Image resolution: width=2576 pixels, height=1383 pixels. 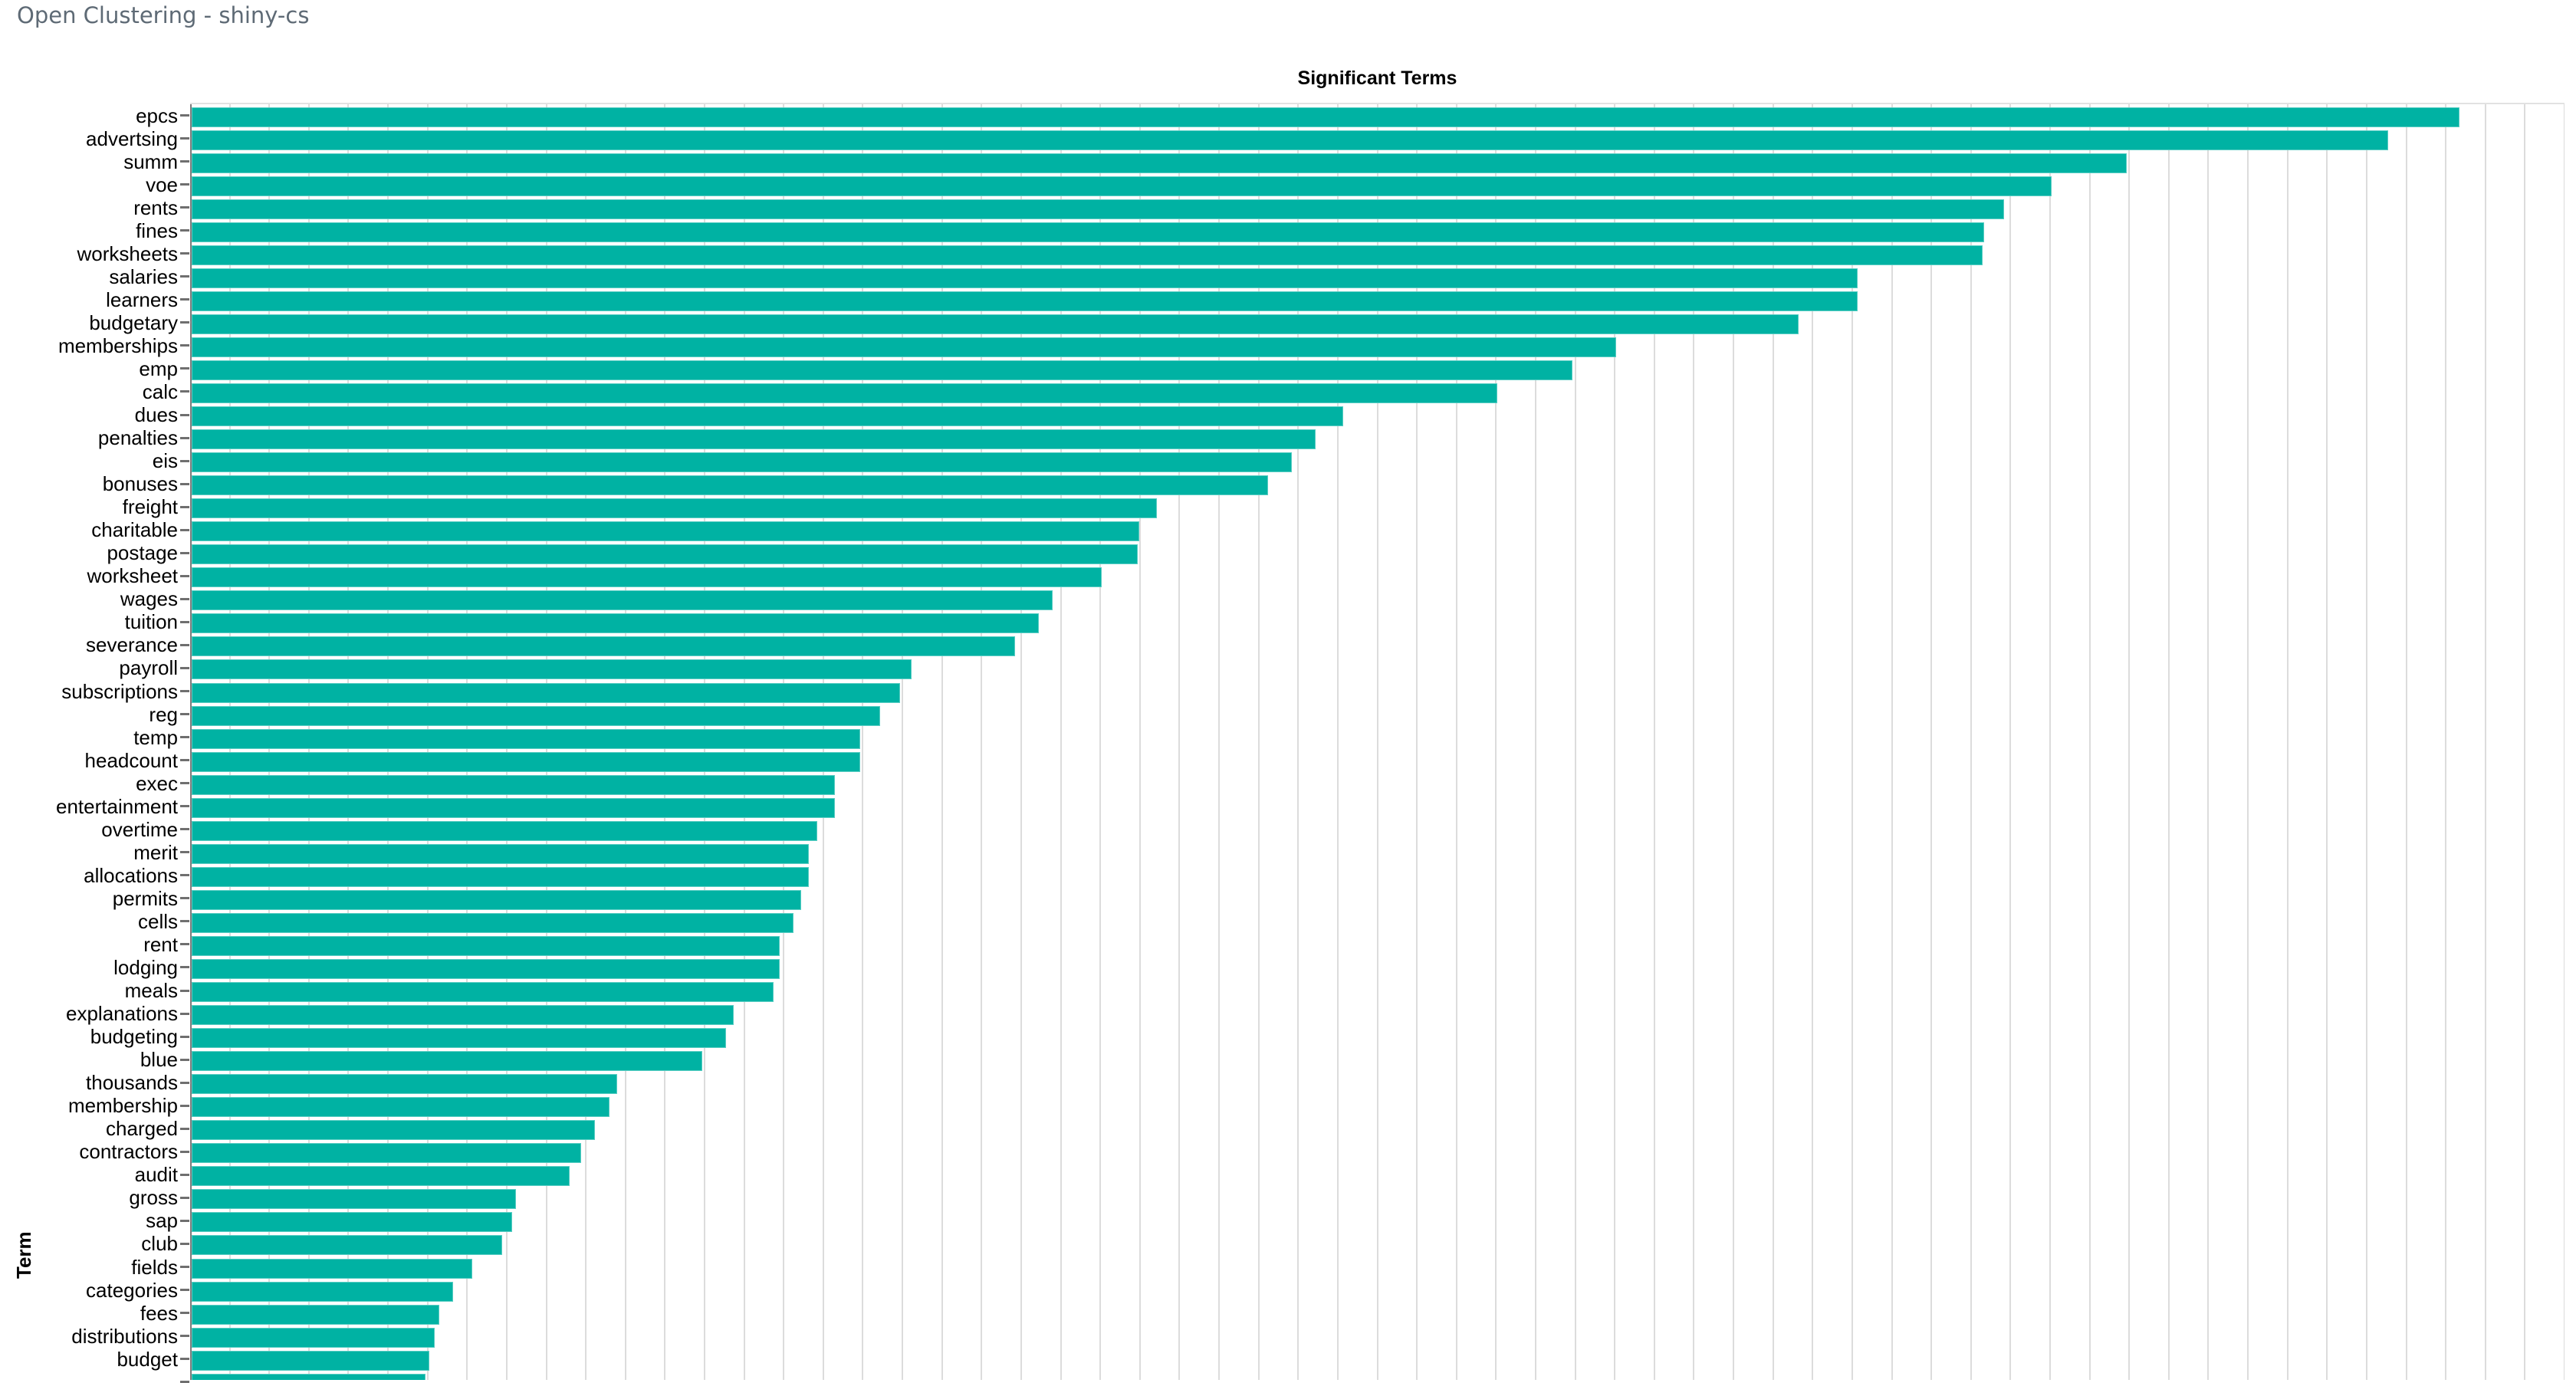 What do you see at coordinates (148, 1359) in the screenshot?
I see `category-label: budget` at bounding box center [148, 1359].